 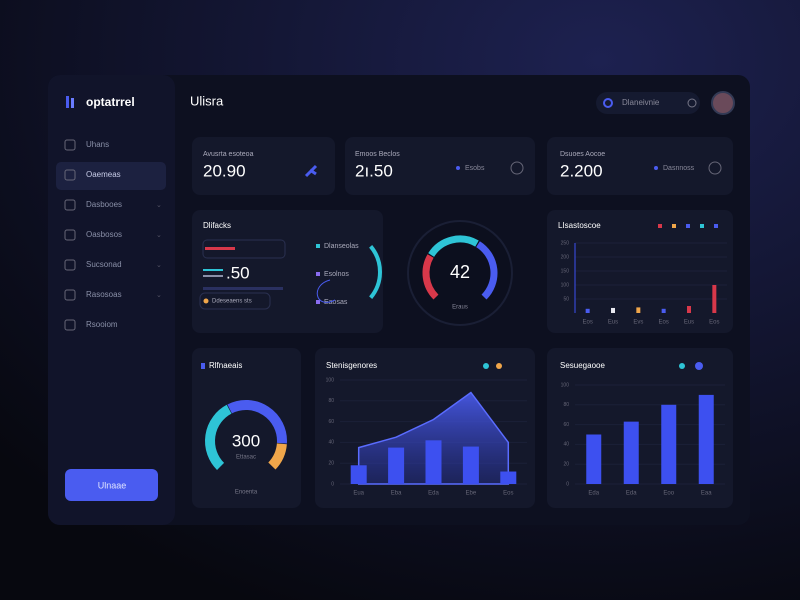 What do you see at coordinates (246, 493) in the screenshot?
I see `donut-sub: Enoenta` at bounding box center [246, 493].